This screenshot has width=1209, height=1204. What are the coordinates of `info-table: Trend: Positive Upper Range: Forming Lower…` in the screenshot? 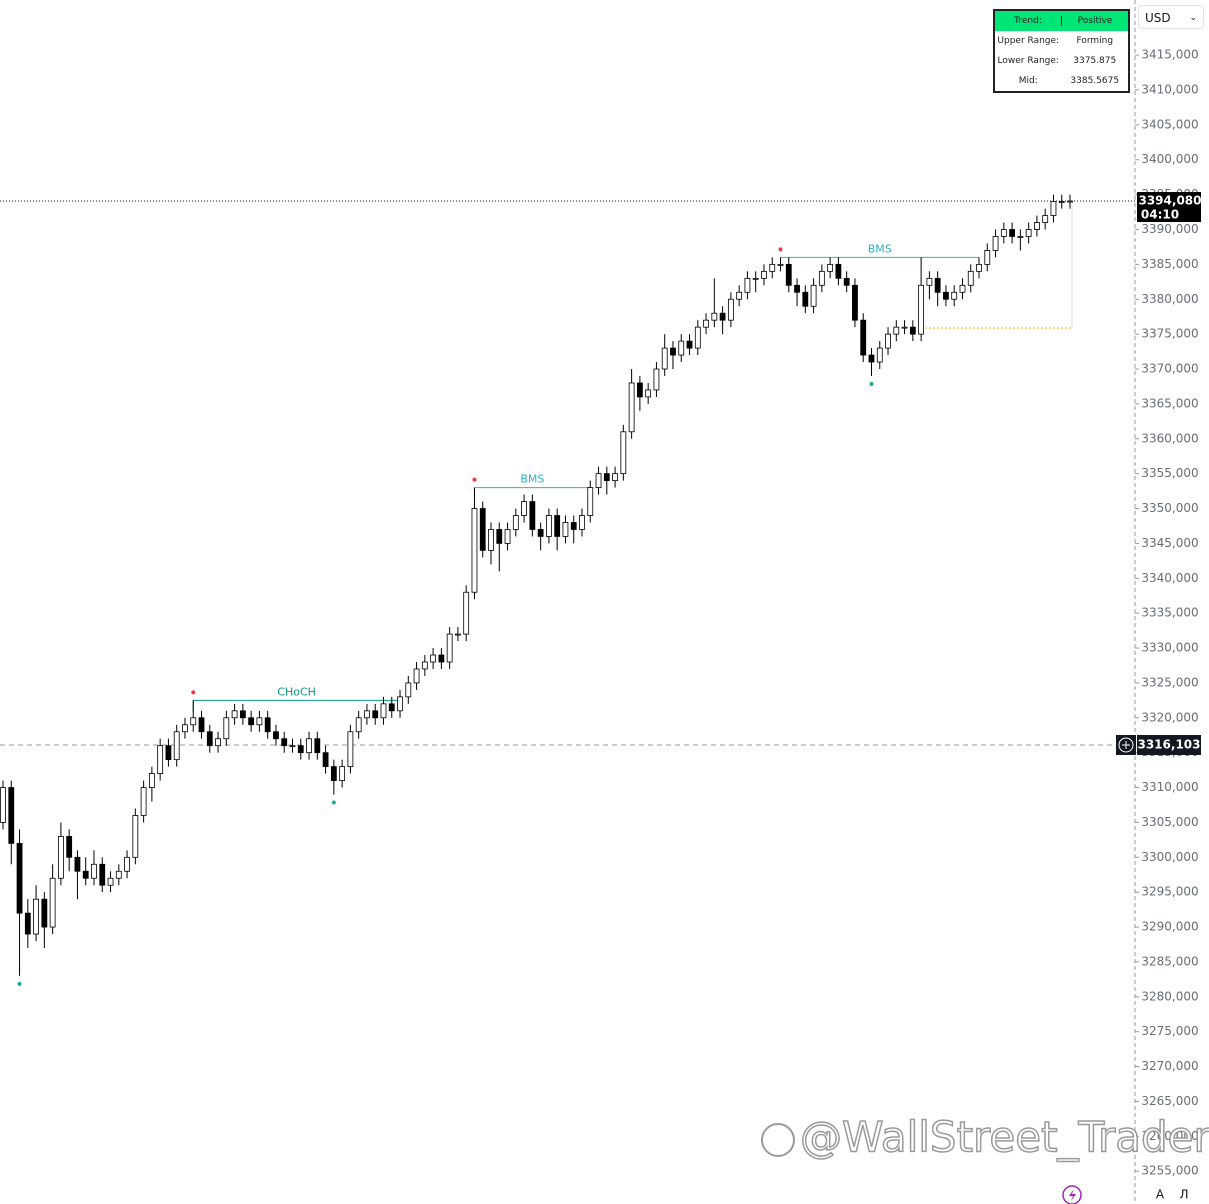 It's located at (1061, 51).